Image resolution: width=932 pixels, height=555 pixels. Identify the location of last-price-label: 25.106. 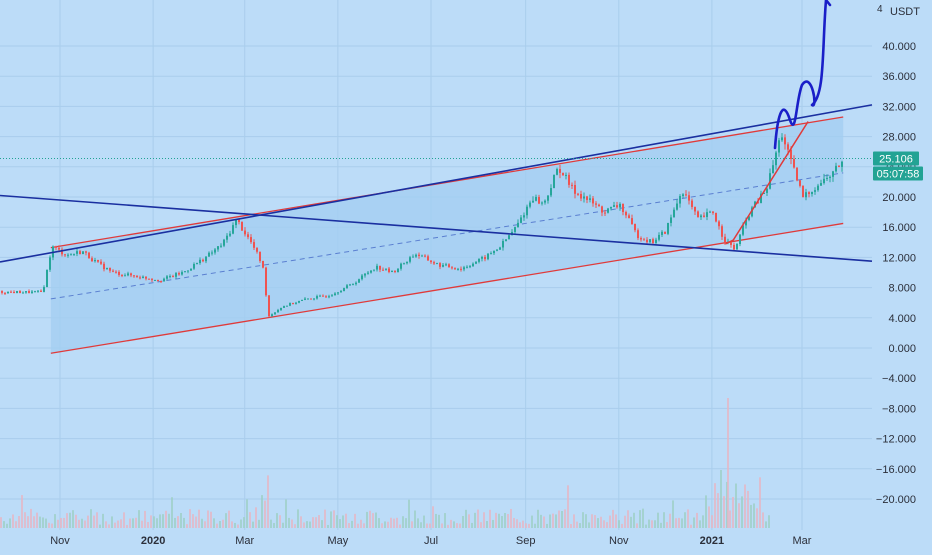
(896, 159).